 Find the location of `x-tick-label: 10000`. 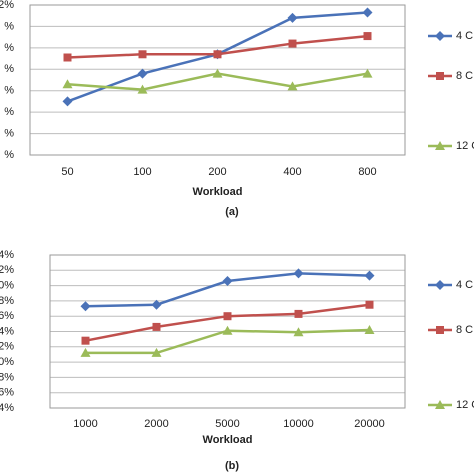

x-tick-label: 10000 is located at coordinates (298, 424).